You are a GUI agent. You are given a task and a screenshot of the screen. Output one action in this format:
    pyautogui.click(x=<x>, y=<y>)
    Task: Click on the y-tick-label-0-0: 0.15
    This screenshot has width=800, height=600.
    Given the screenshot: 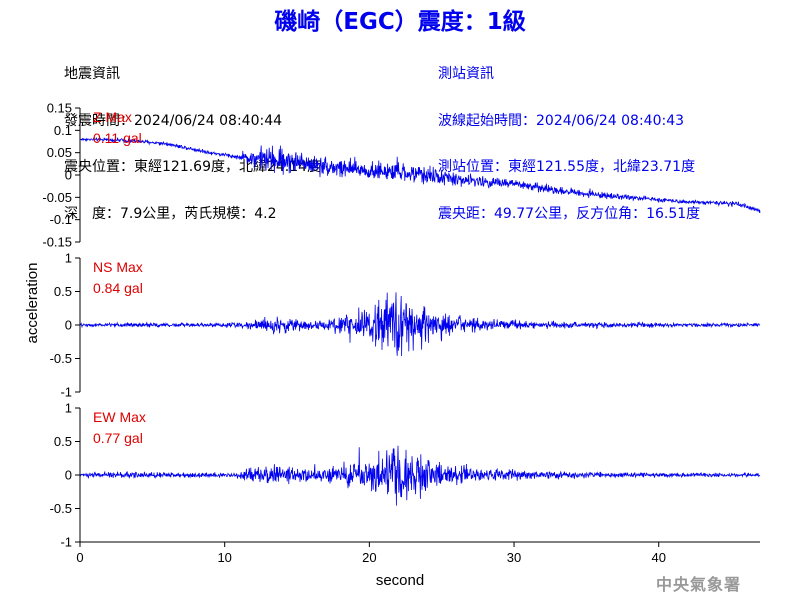 What is the action you would take?
    pyautogui.click(x=59, y=108)
    